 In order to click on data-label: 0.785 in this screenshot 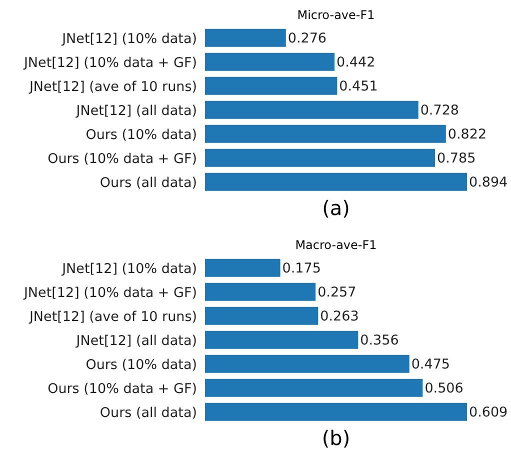, I will do `click(456, 158)`.